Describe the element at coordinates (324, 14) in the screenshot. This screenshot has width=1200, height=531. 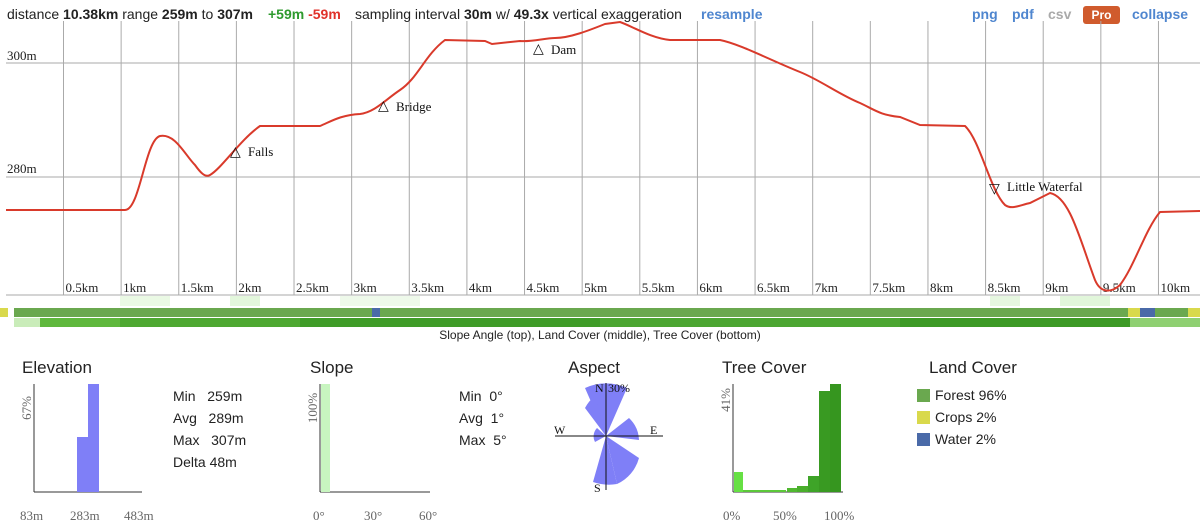
I see `elevation-loss: -59m` at that location.